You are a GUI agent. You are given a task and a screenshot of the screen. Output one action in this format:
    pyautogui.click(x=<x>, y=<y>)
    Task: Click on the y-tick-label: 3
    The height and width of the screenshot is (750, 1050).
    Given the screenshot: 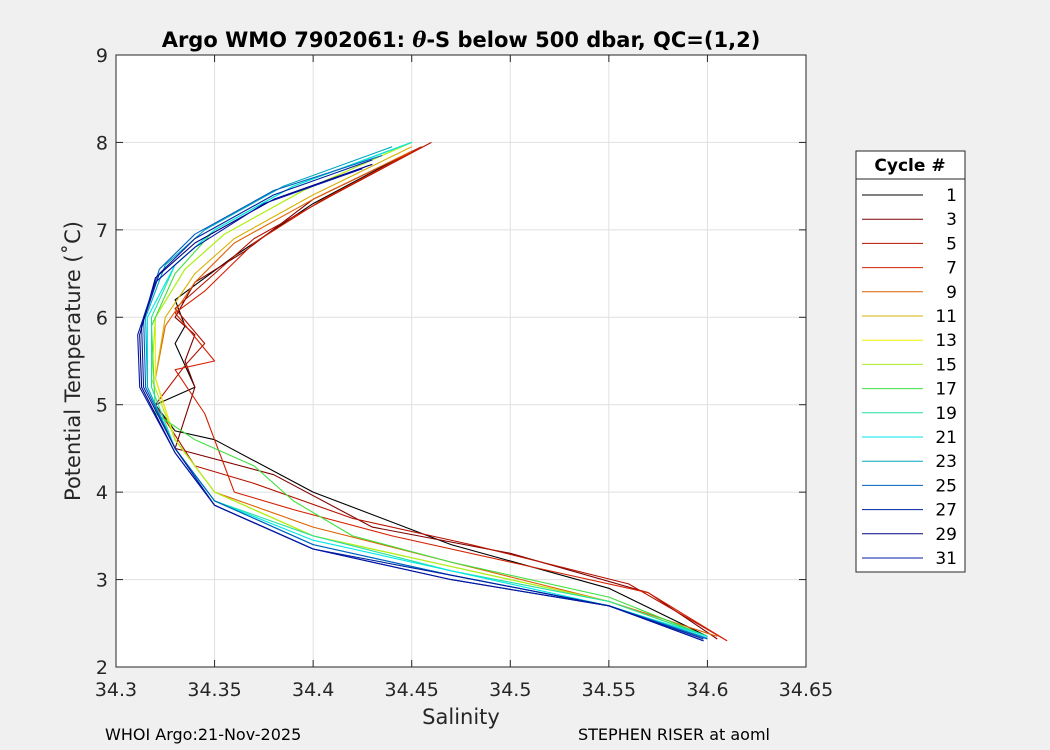 What is the action you would take?
    pyautogui.click(x=102, y=581)
    